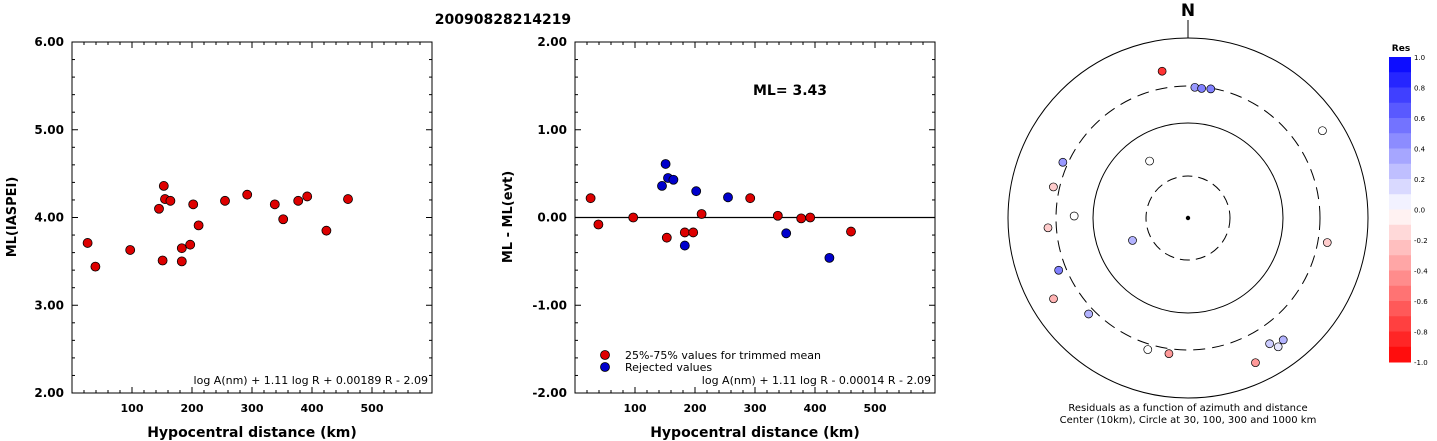  What do you see at coordinates (605, 367) in the screenshot?
I see `legend-marker-rejected` at bounding box center [605, 367].